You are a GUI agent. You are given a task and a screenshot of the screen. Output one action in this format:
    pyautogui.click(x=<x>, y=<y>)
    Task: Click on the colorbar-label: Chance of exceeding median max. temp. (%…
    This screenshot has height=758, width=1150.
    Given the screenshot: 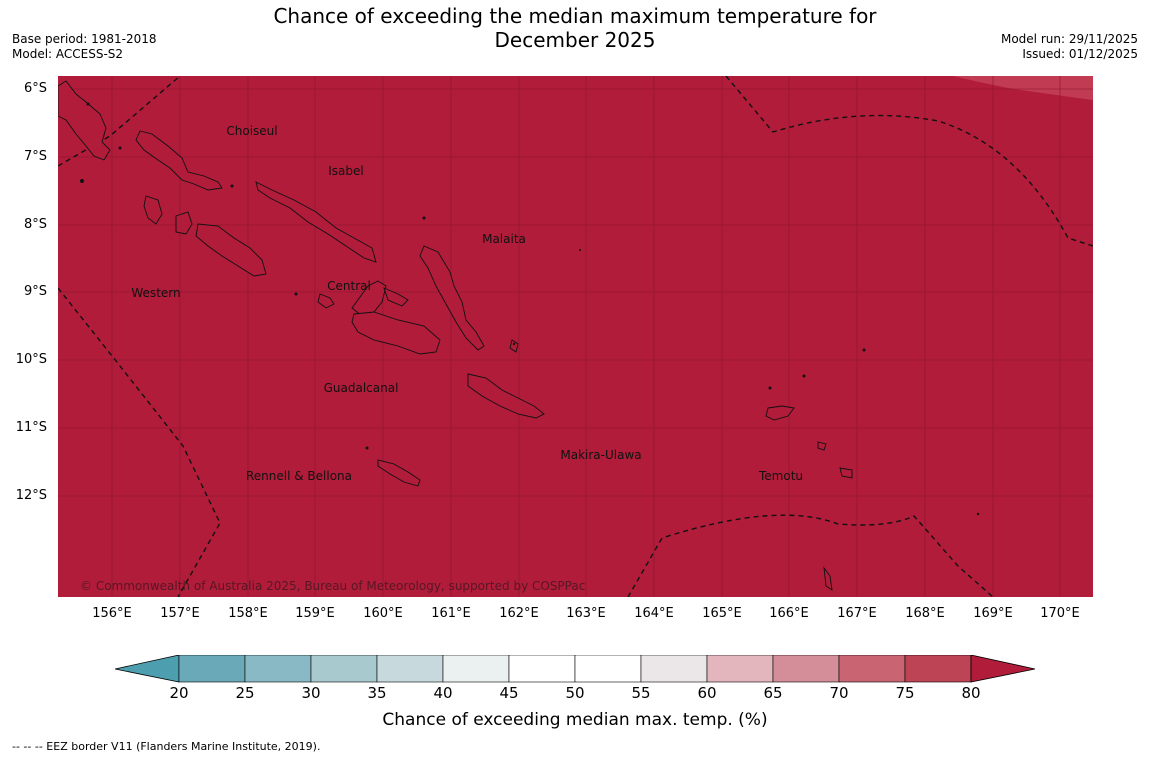 What is the action you would take?
    pyautogui.click(x=575, y=720)
    